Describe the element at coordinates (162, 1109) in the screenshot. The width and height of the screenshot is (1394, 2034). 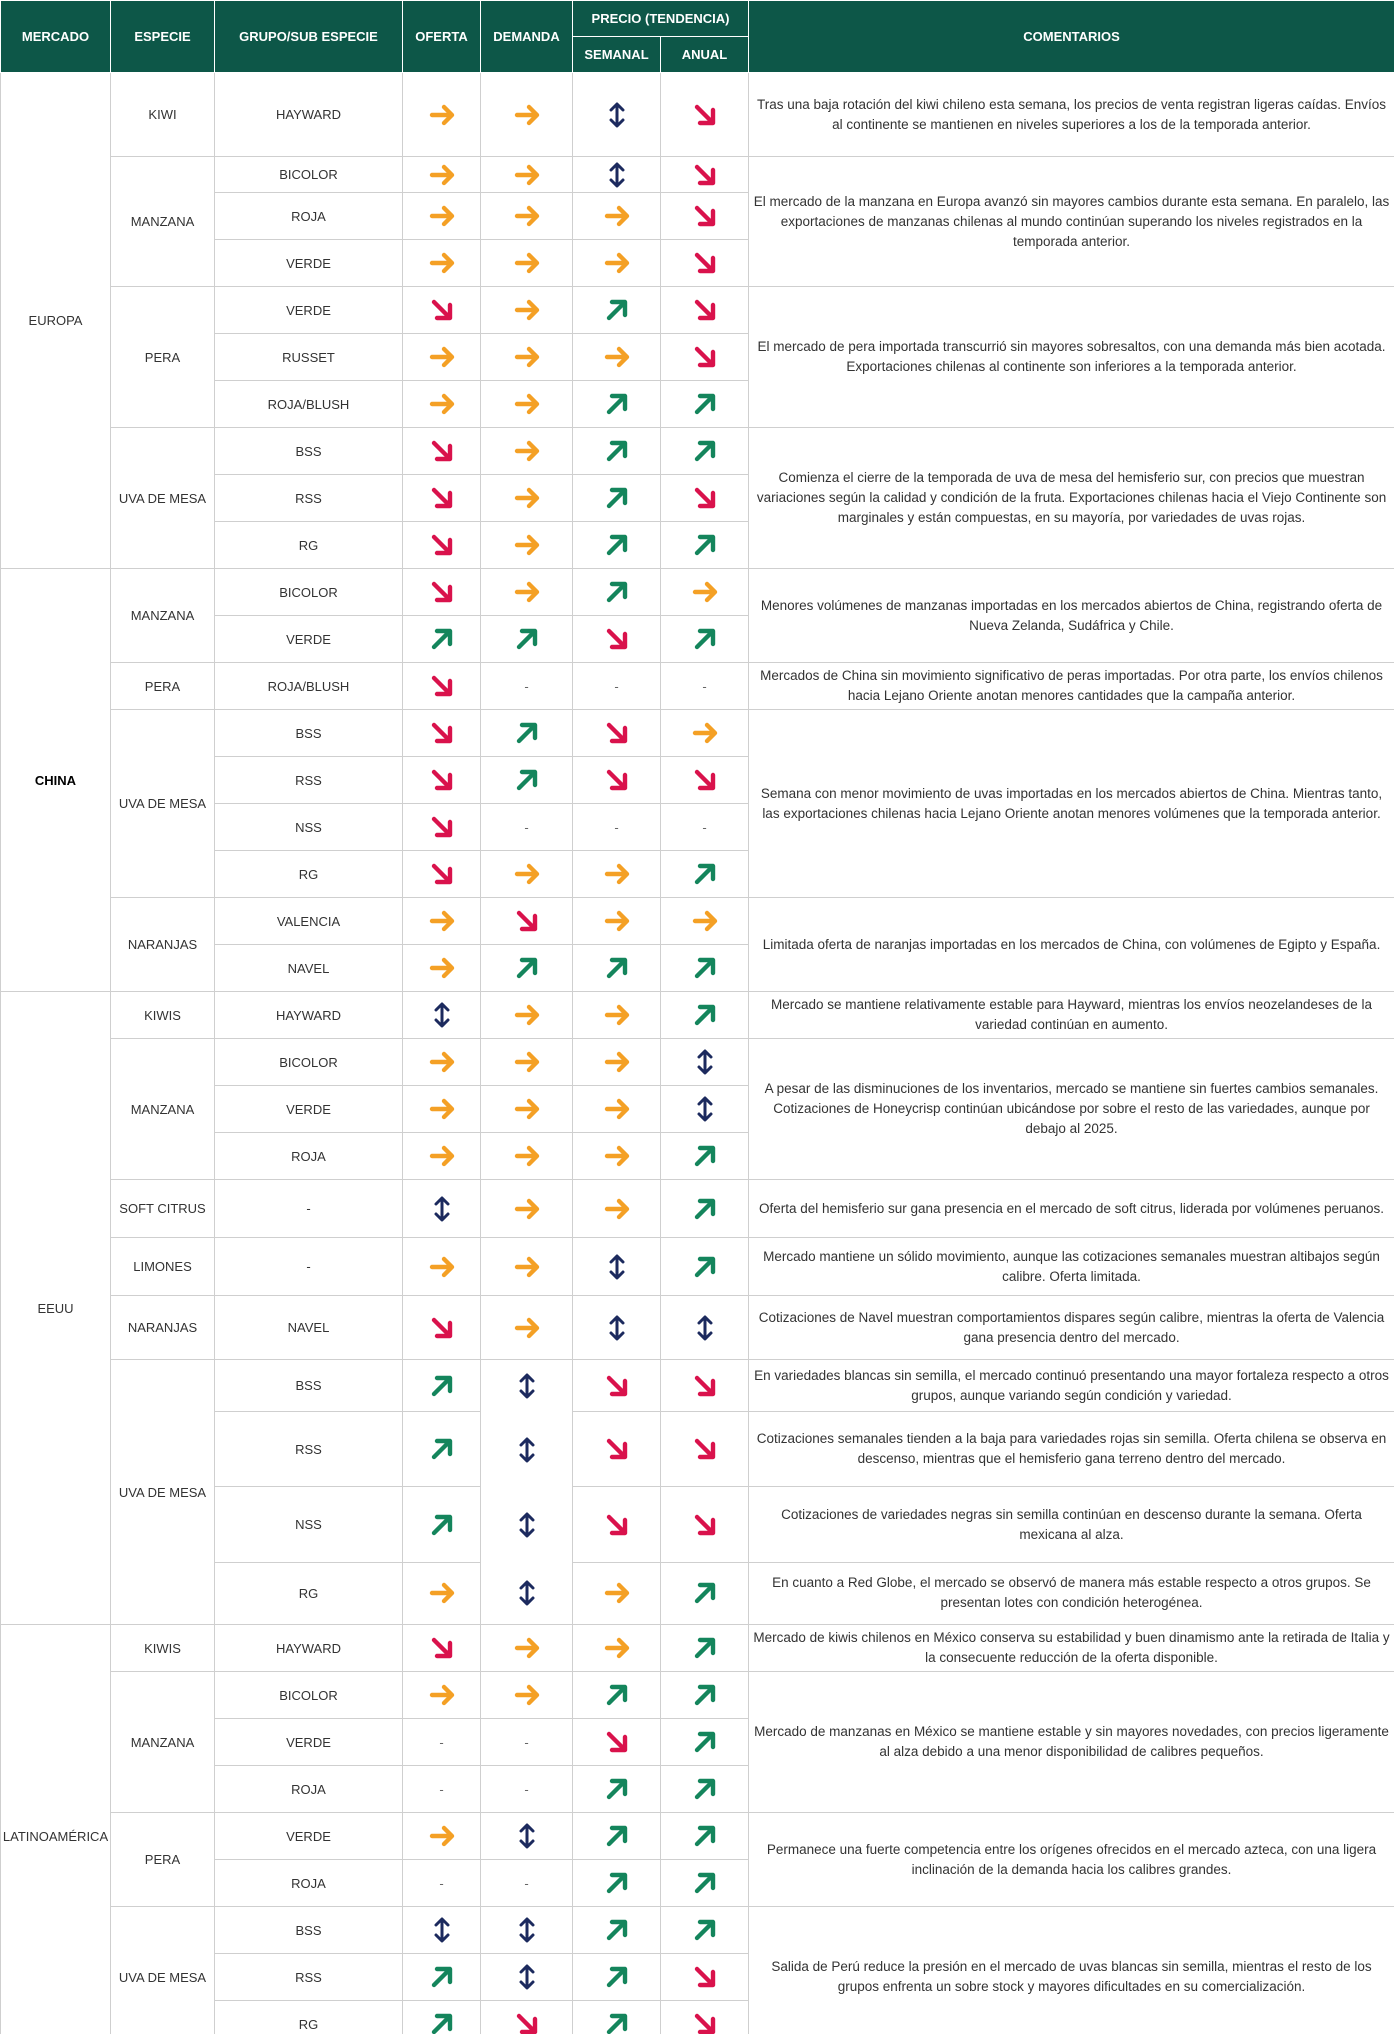
I see `species-cell: MANZANA` at that location.